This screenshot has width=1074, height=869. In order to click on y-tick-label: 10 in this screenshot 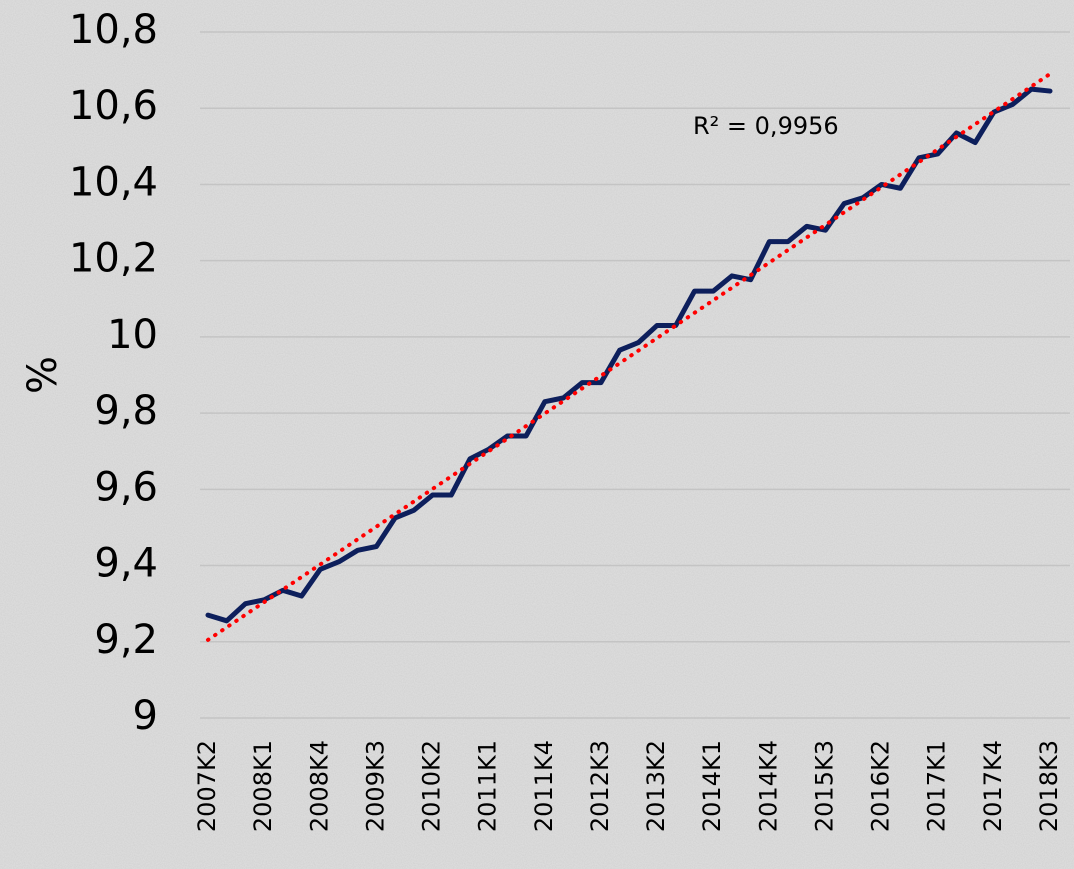, I will do `click(132, 335)`.